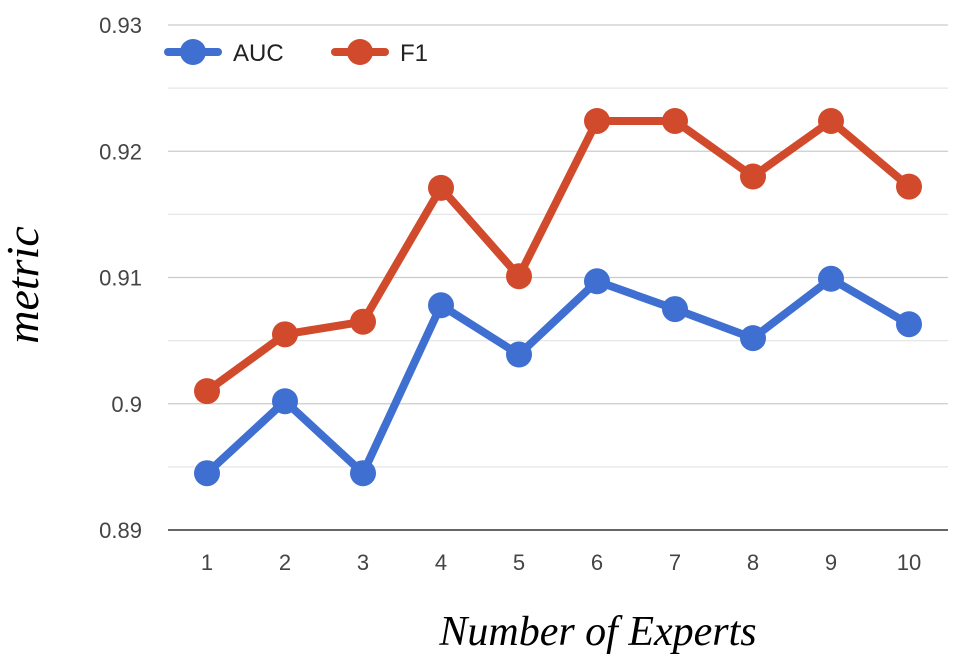  Describe the element at coordinates (363, 562) in the screenshot. I see `x-tick-label: 3` at that location.